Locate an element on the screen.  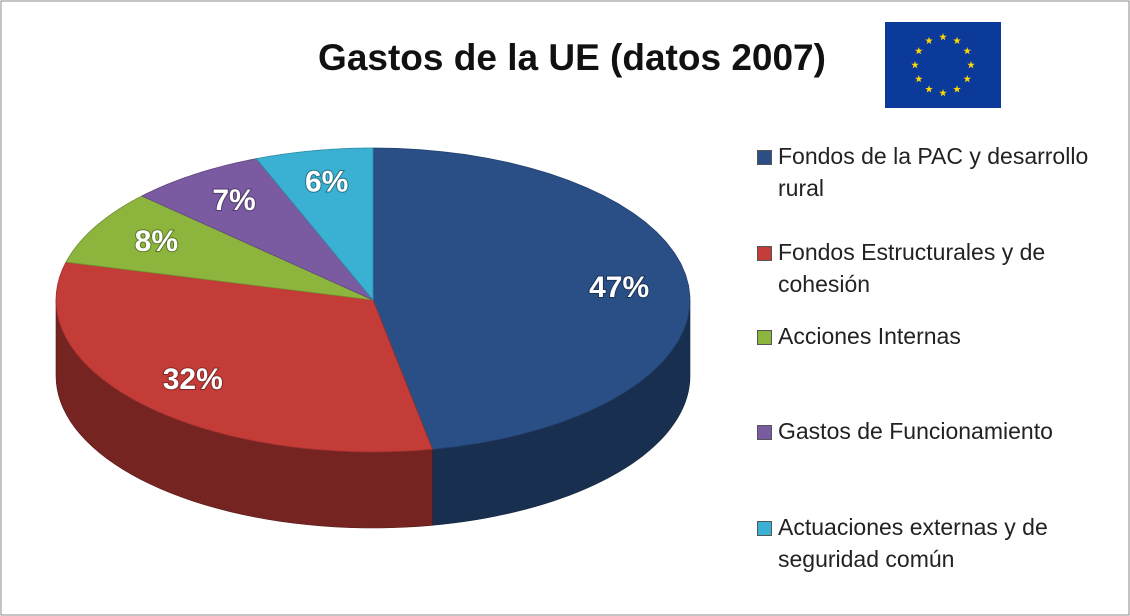
legend-label: Gastos de Funcionamiento is located at coordinates (915, 431).